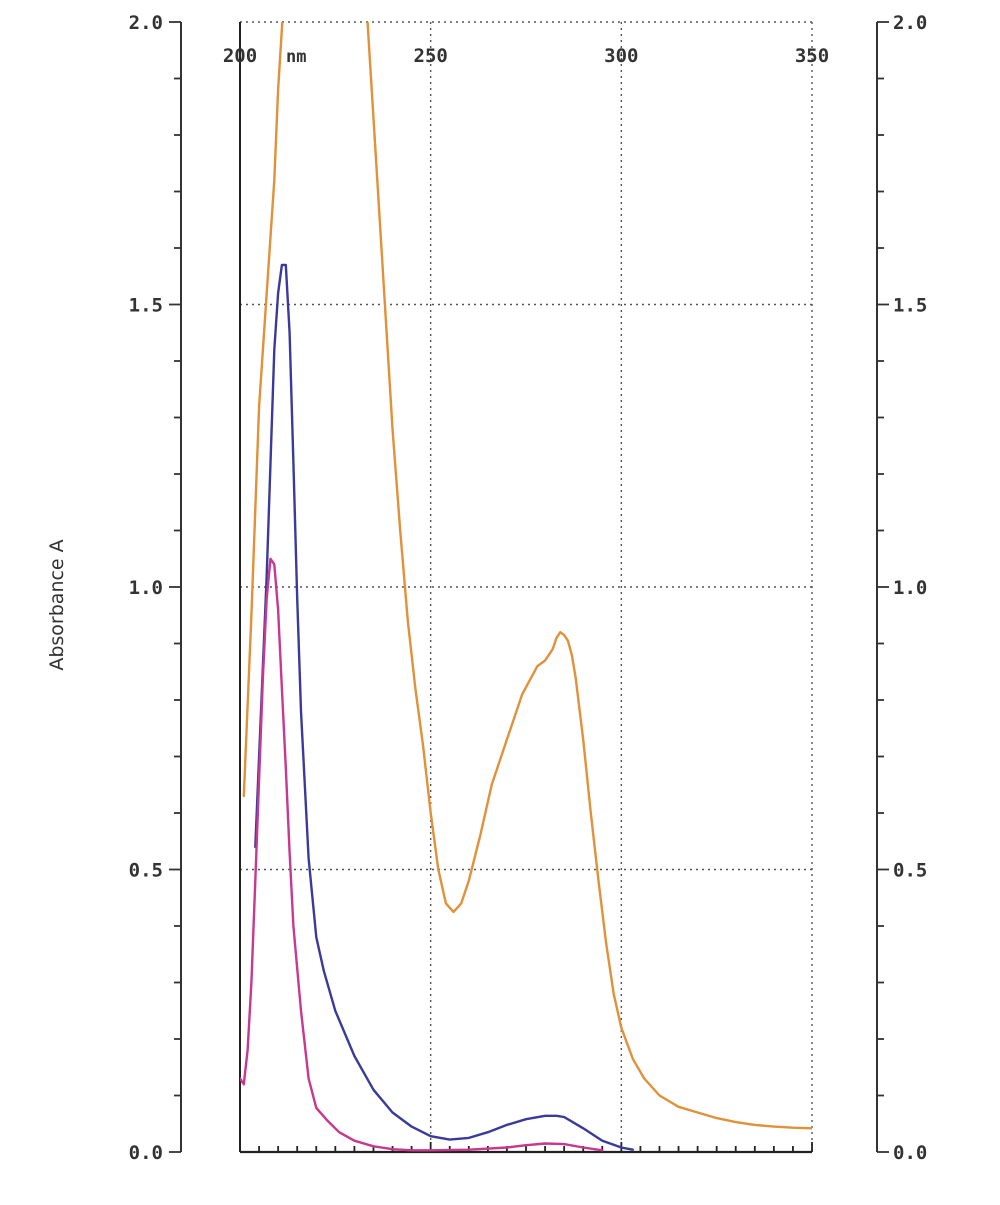  Describe the element at coordinates (431, 56) in the screenshot. I see `x-tick-label: 250` at that location.